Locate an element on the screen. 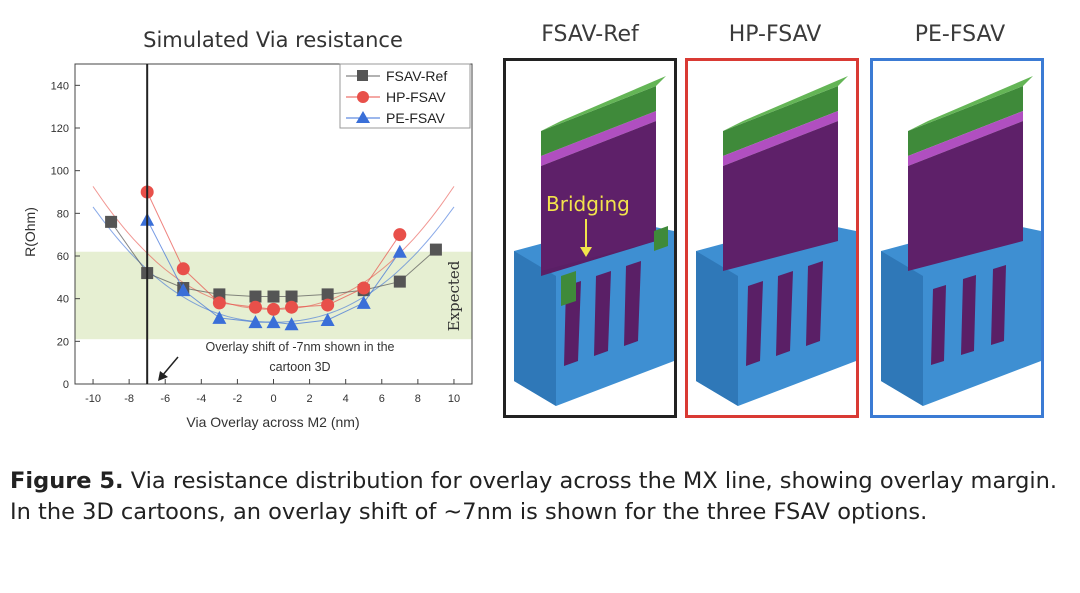  y-tick-label: 100 is located at coordinates (60, 172).